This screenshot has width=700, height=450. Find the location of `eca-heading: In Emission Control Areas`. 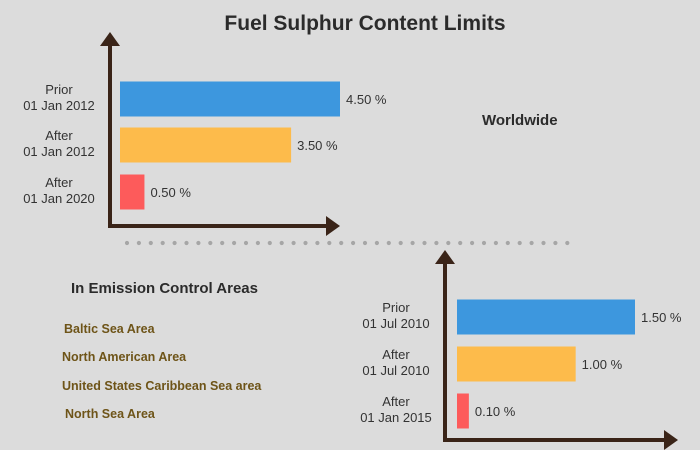

eca-heading: In Emission Control Areas is located at coordinates (164, 288).